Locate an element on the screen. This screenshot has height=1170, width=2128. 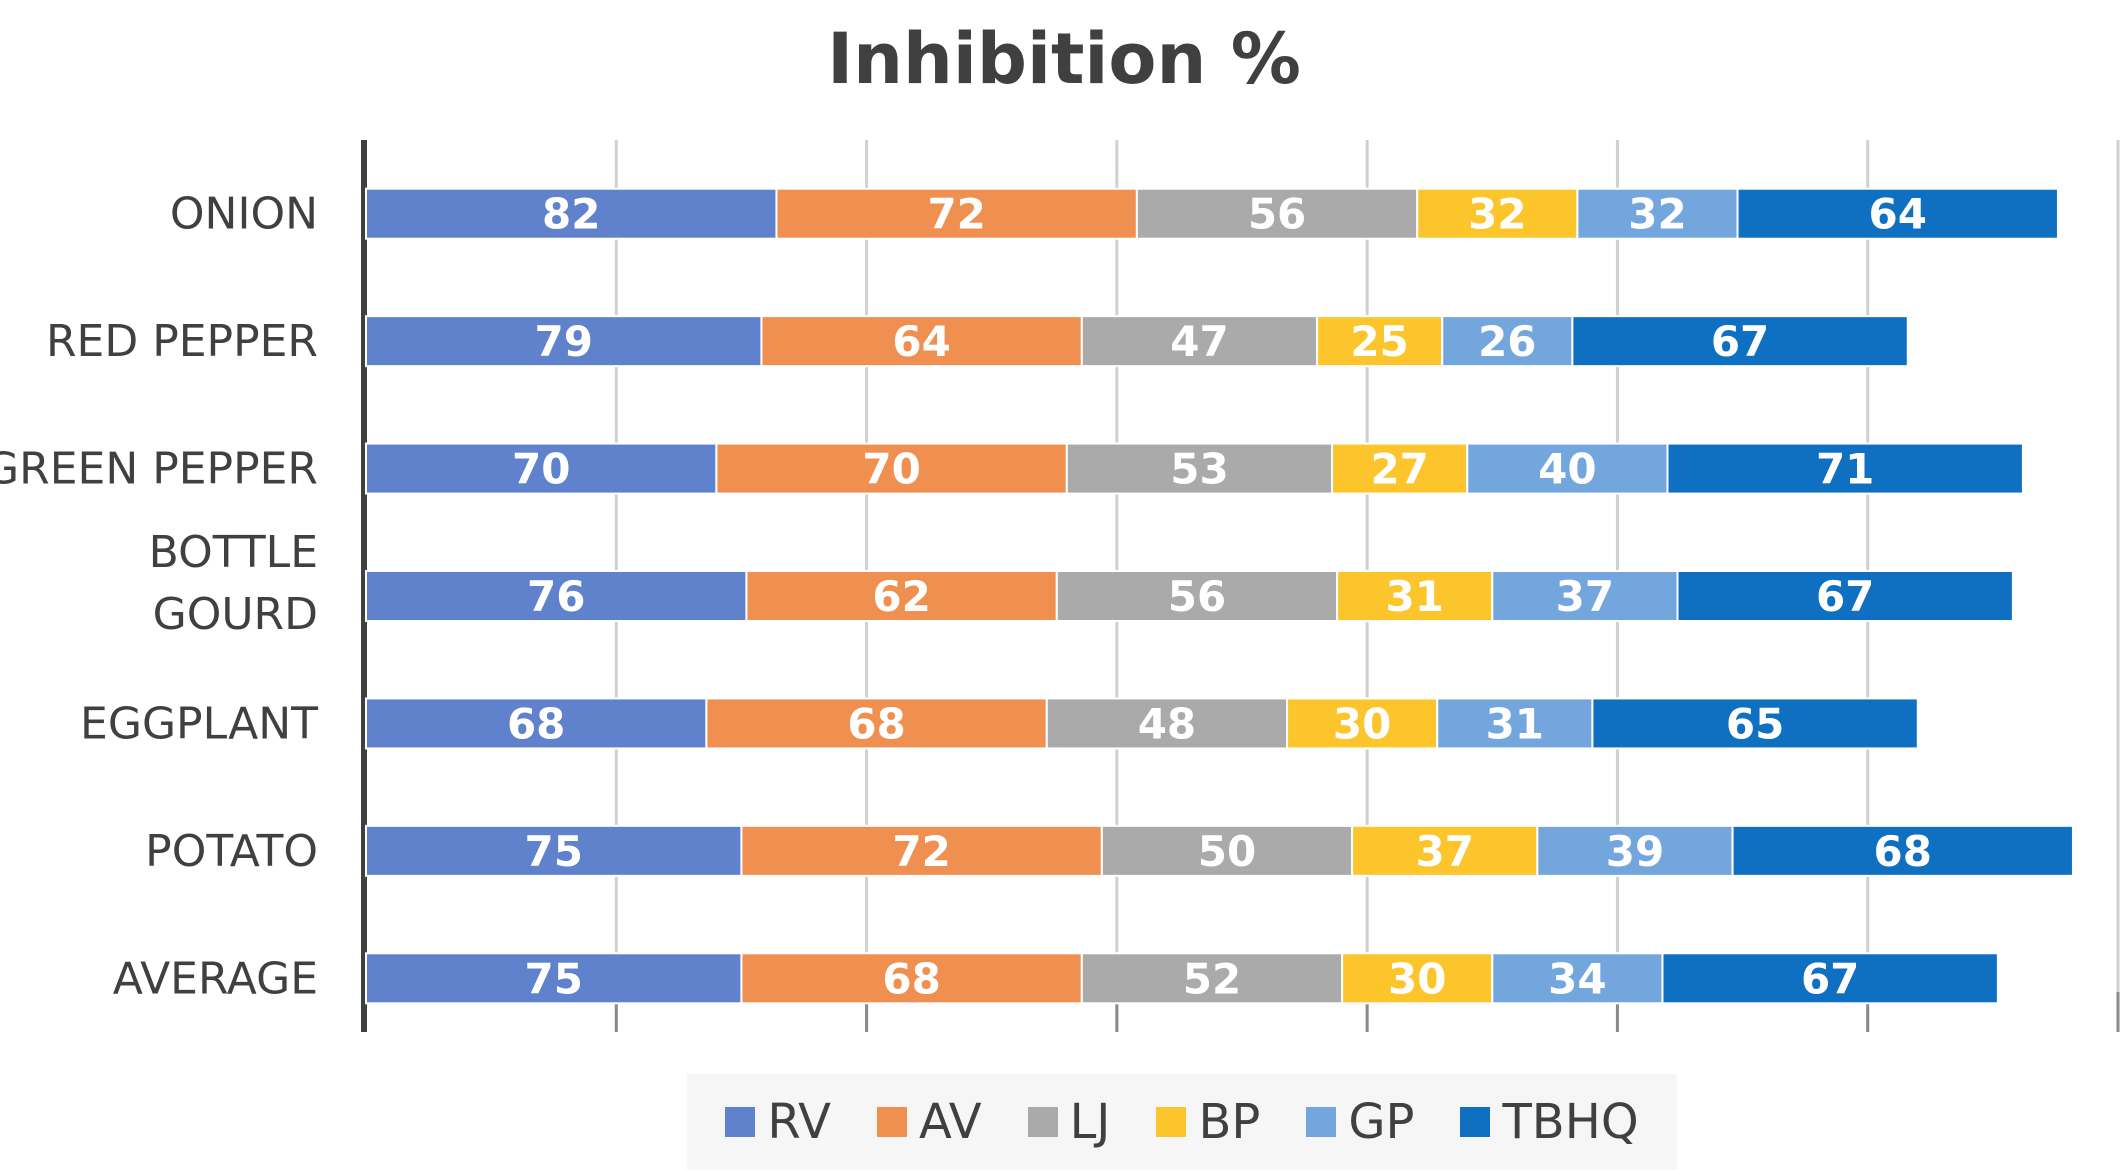
legend-item-tbhq: TBHQ is located at coordinates (1549, 1122).